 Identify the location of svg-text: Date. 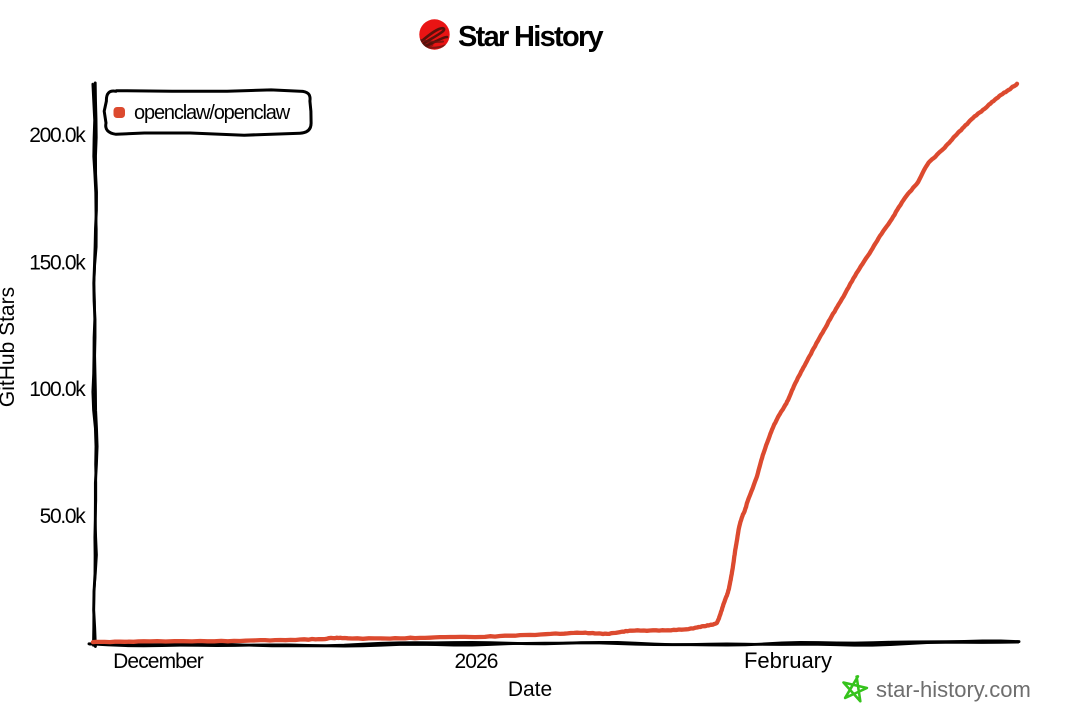
(530, 689).